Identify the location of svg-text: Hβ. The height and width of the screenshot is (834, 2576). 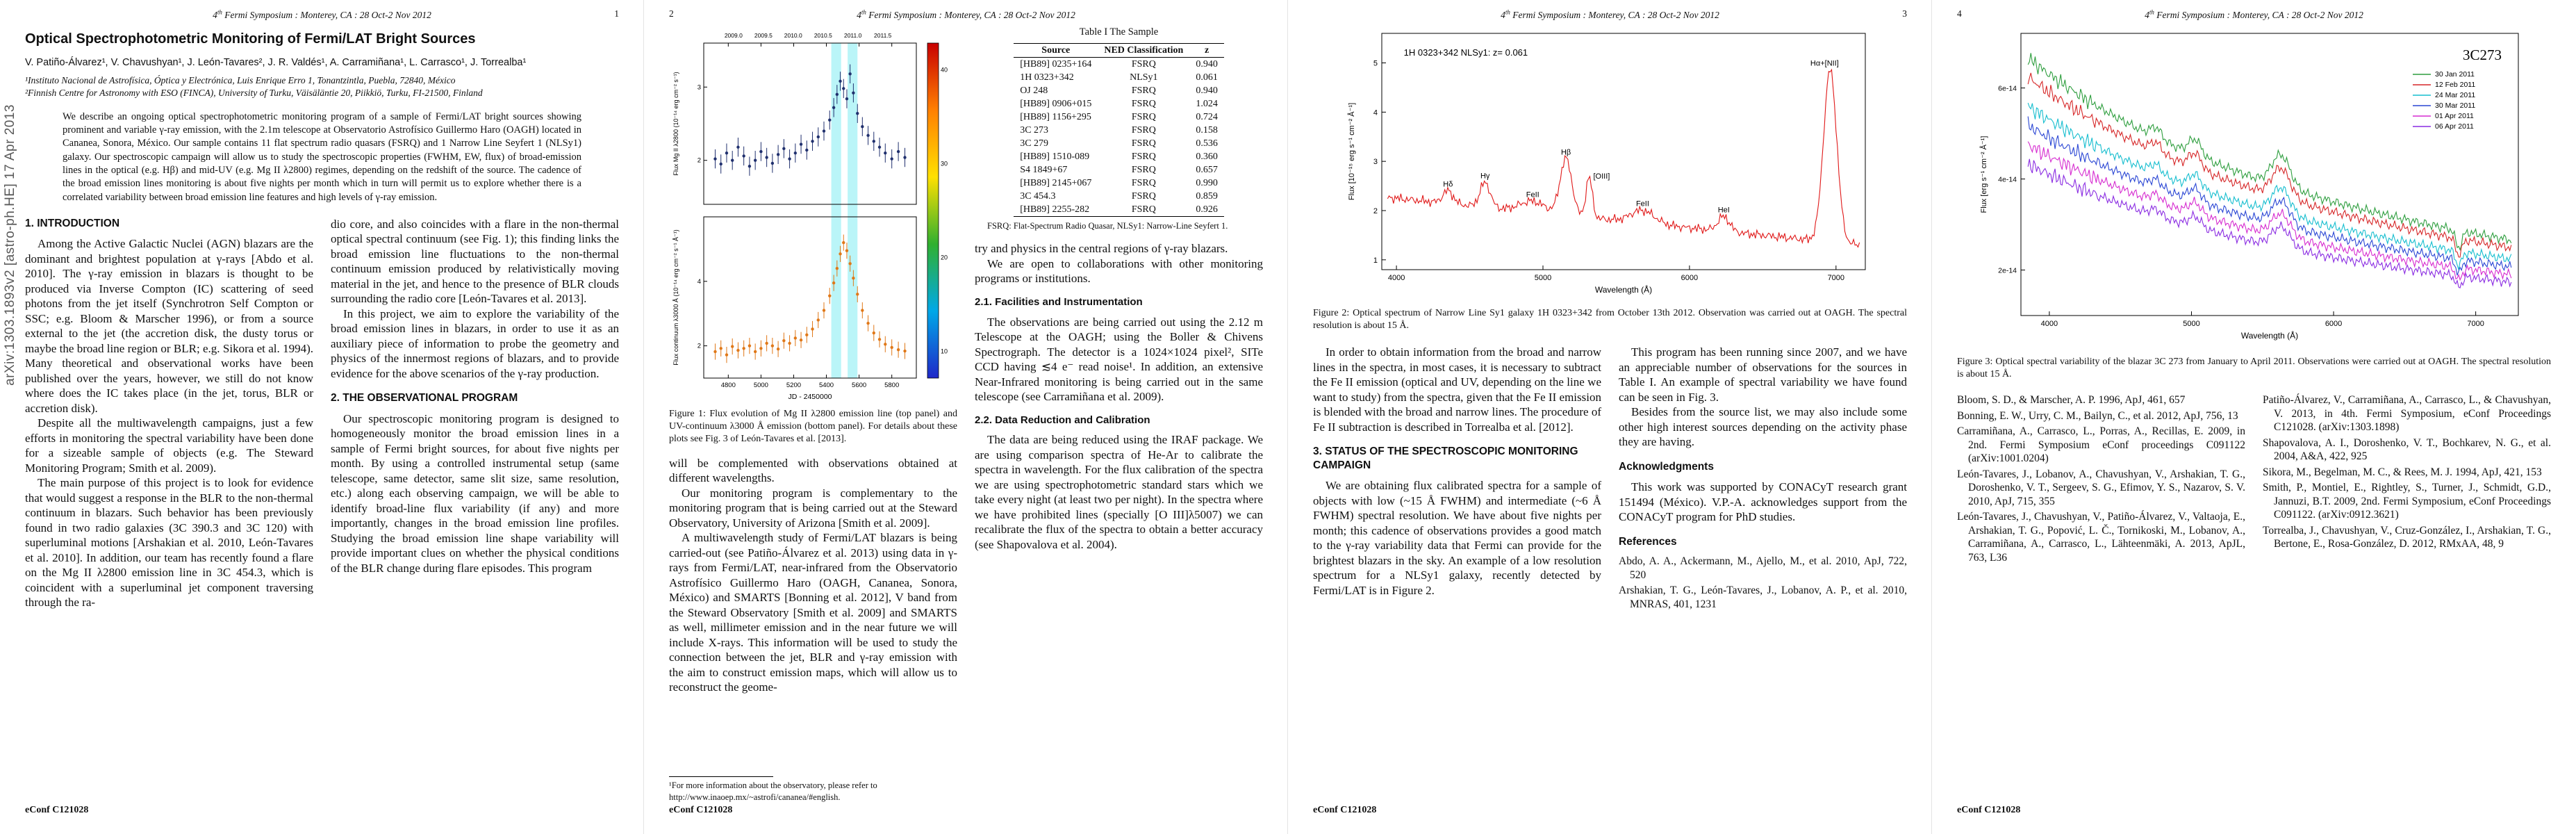
(1565, 152).